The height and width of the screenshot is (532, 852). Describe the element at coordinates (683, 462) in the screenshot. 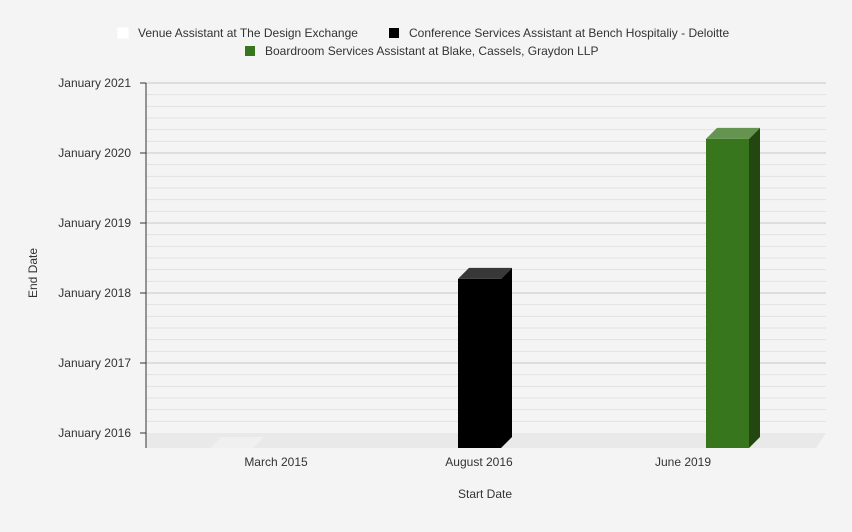

I see `x-tick-label: June 2019` at that location.